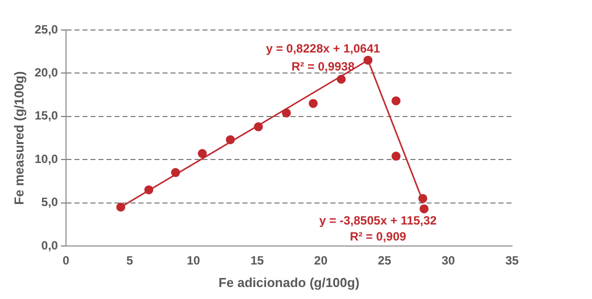 The image size is (592, 299). What do you see at coordinates (257, 261) in the screenshot?
I see `x-tick-label: 15` at bounding box center [257, 261].